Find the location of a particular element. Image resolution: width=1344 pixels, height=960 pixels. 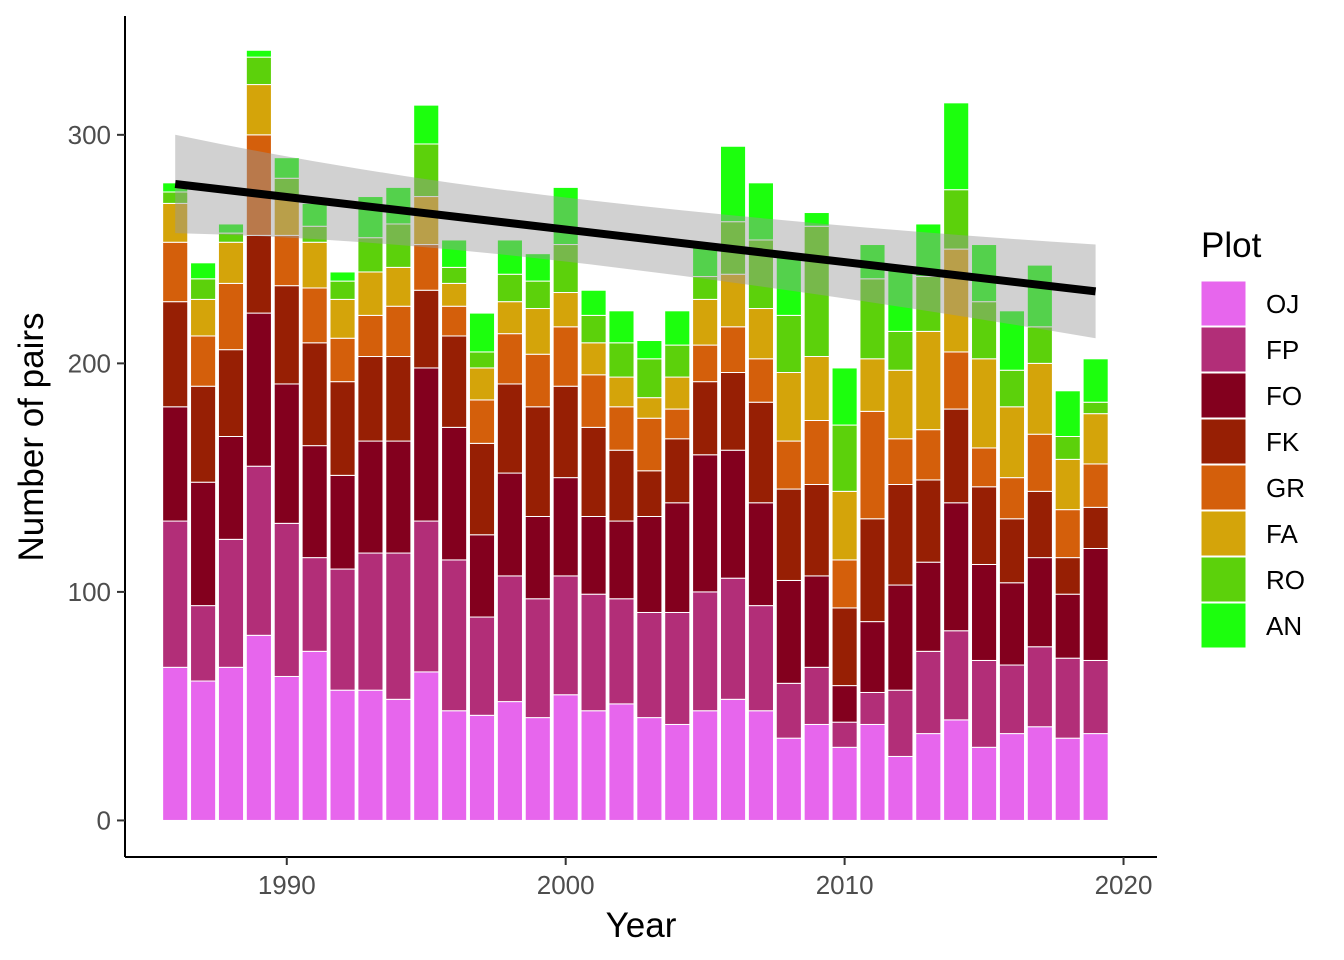

bar-oj-2005 is located at coordinates (705, 765).